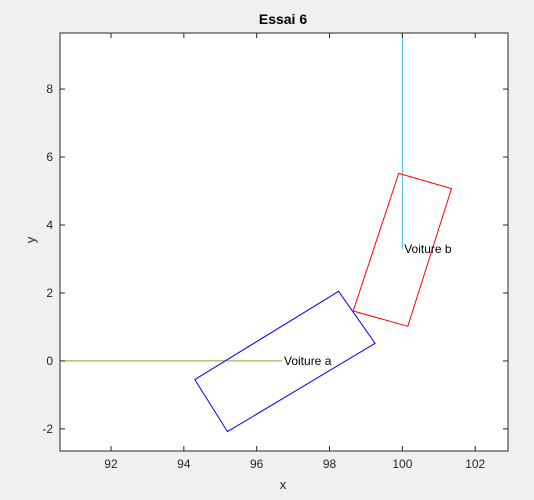 The image size is (534, 500). I want to click on x-tick-label-5: 102, so click(475, 464).